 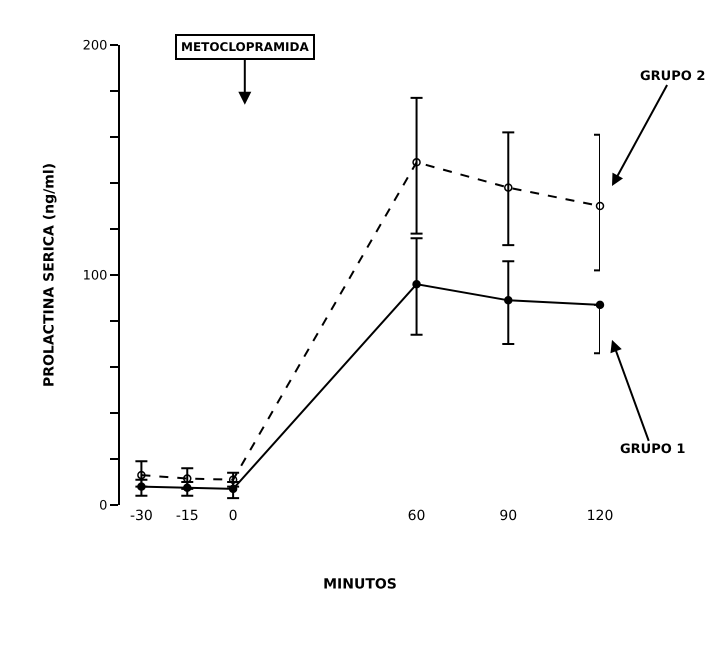 I want to click on x-tick-label: 0, so click(x=233, y=516).